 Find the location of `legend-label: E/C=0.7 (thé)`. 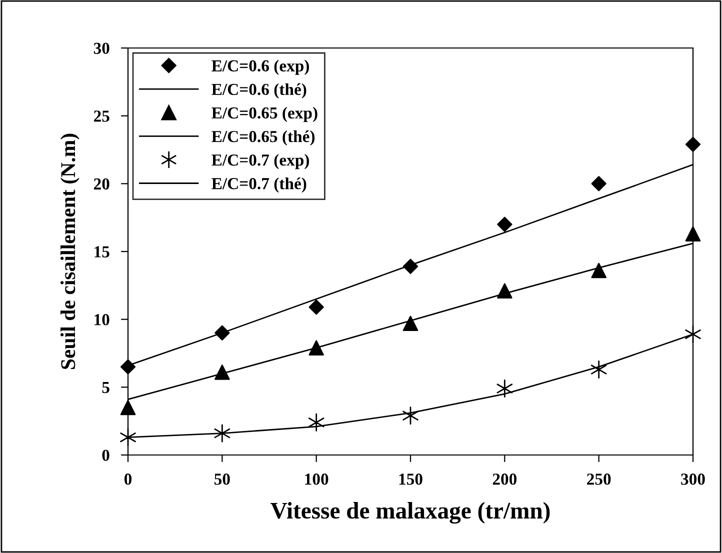

legend-label: E/C=0.7 (thé) is located at coordinates (259, 185).